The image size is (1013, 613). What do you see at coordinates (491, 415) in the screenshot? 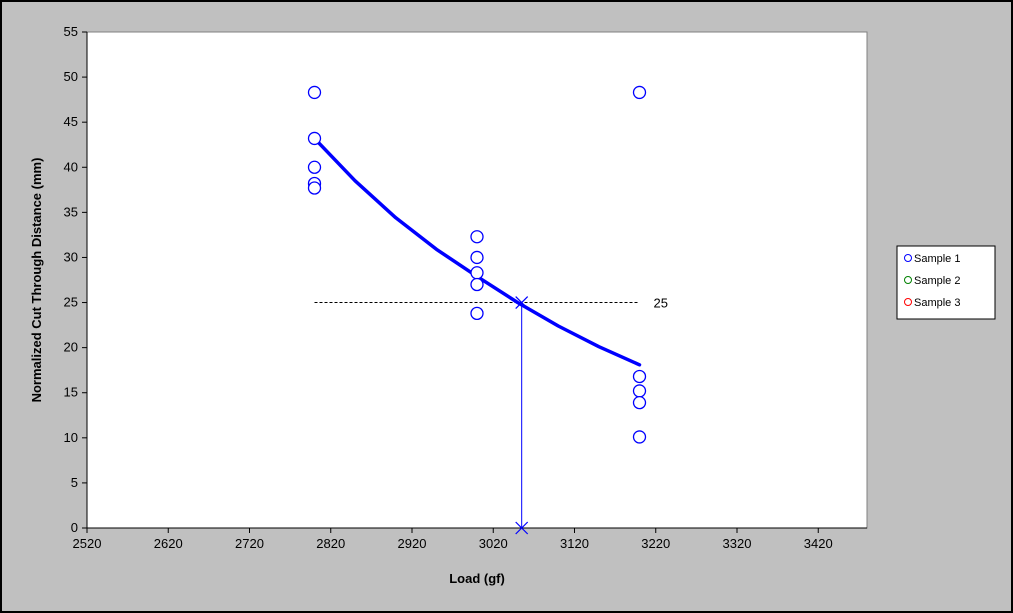
I see `reference-lines: 25` at bounding box center [491, 415].